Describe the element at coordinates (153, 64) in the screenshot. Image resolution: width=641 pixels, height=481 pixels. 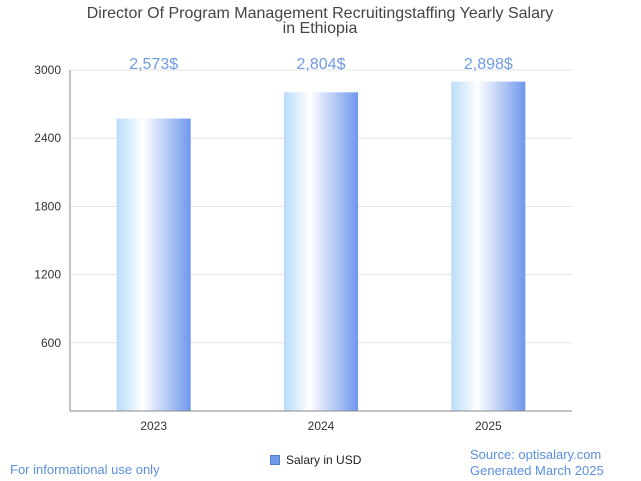
I see `data-label-2023: 2,573$` at that location.